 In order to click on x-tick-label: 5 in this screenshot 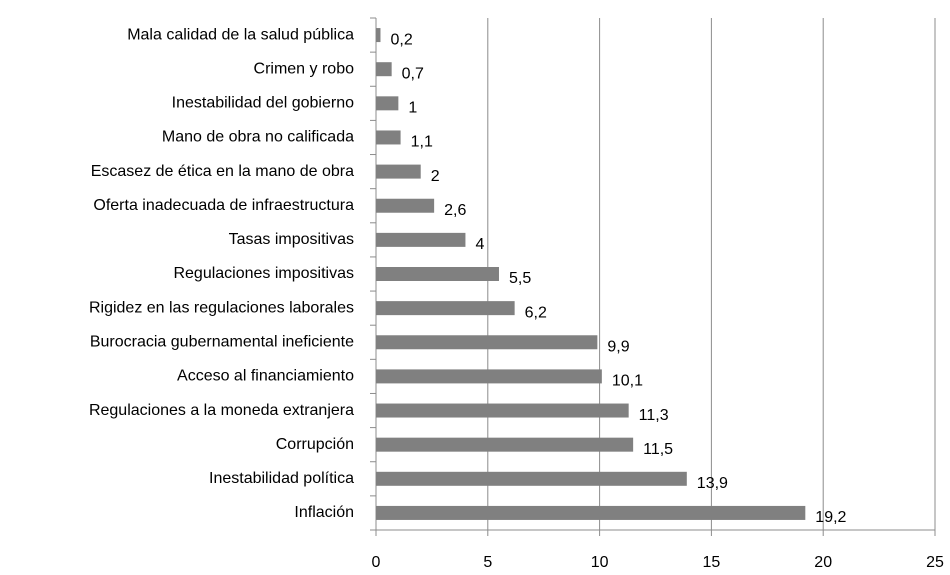, I will do `click(487, 562)`.